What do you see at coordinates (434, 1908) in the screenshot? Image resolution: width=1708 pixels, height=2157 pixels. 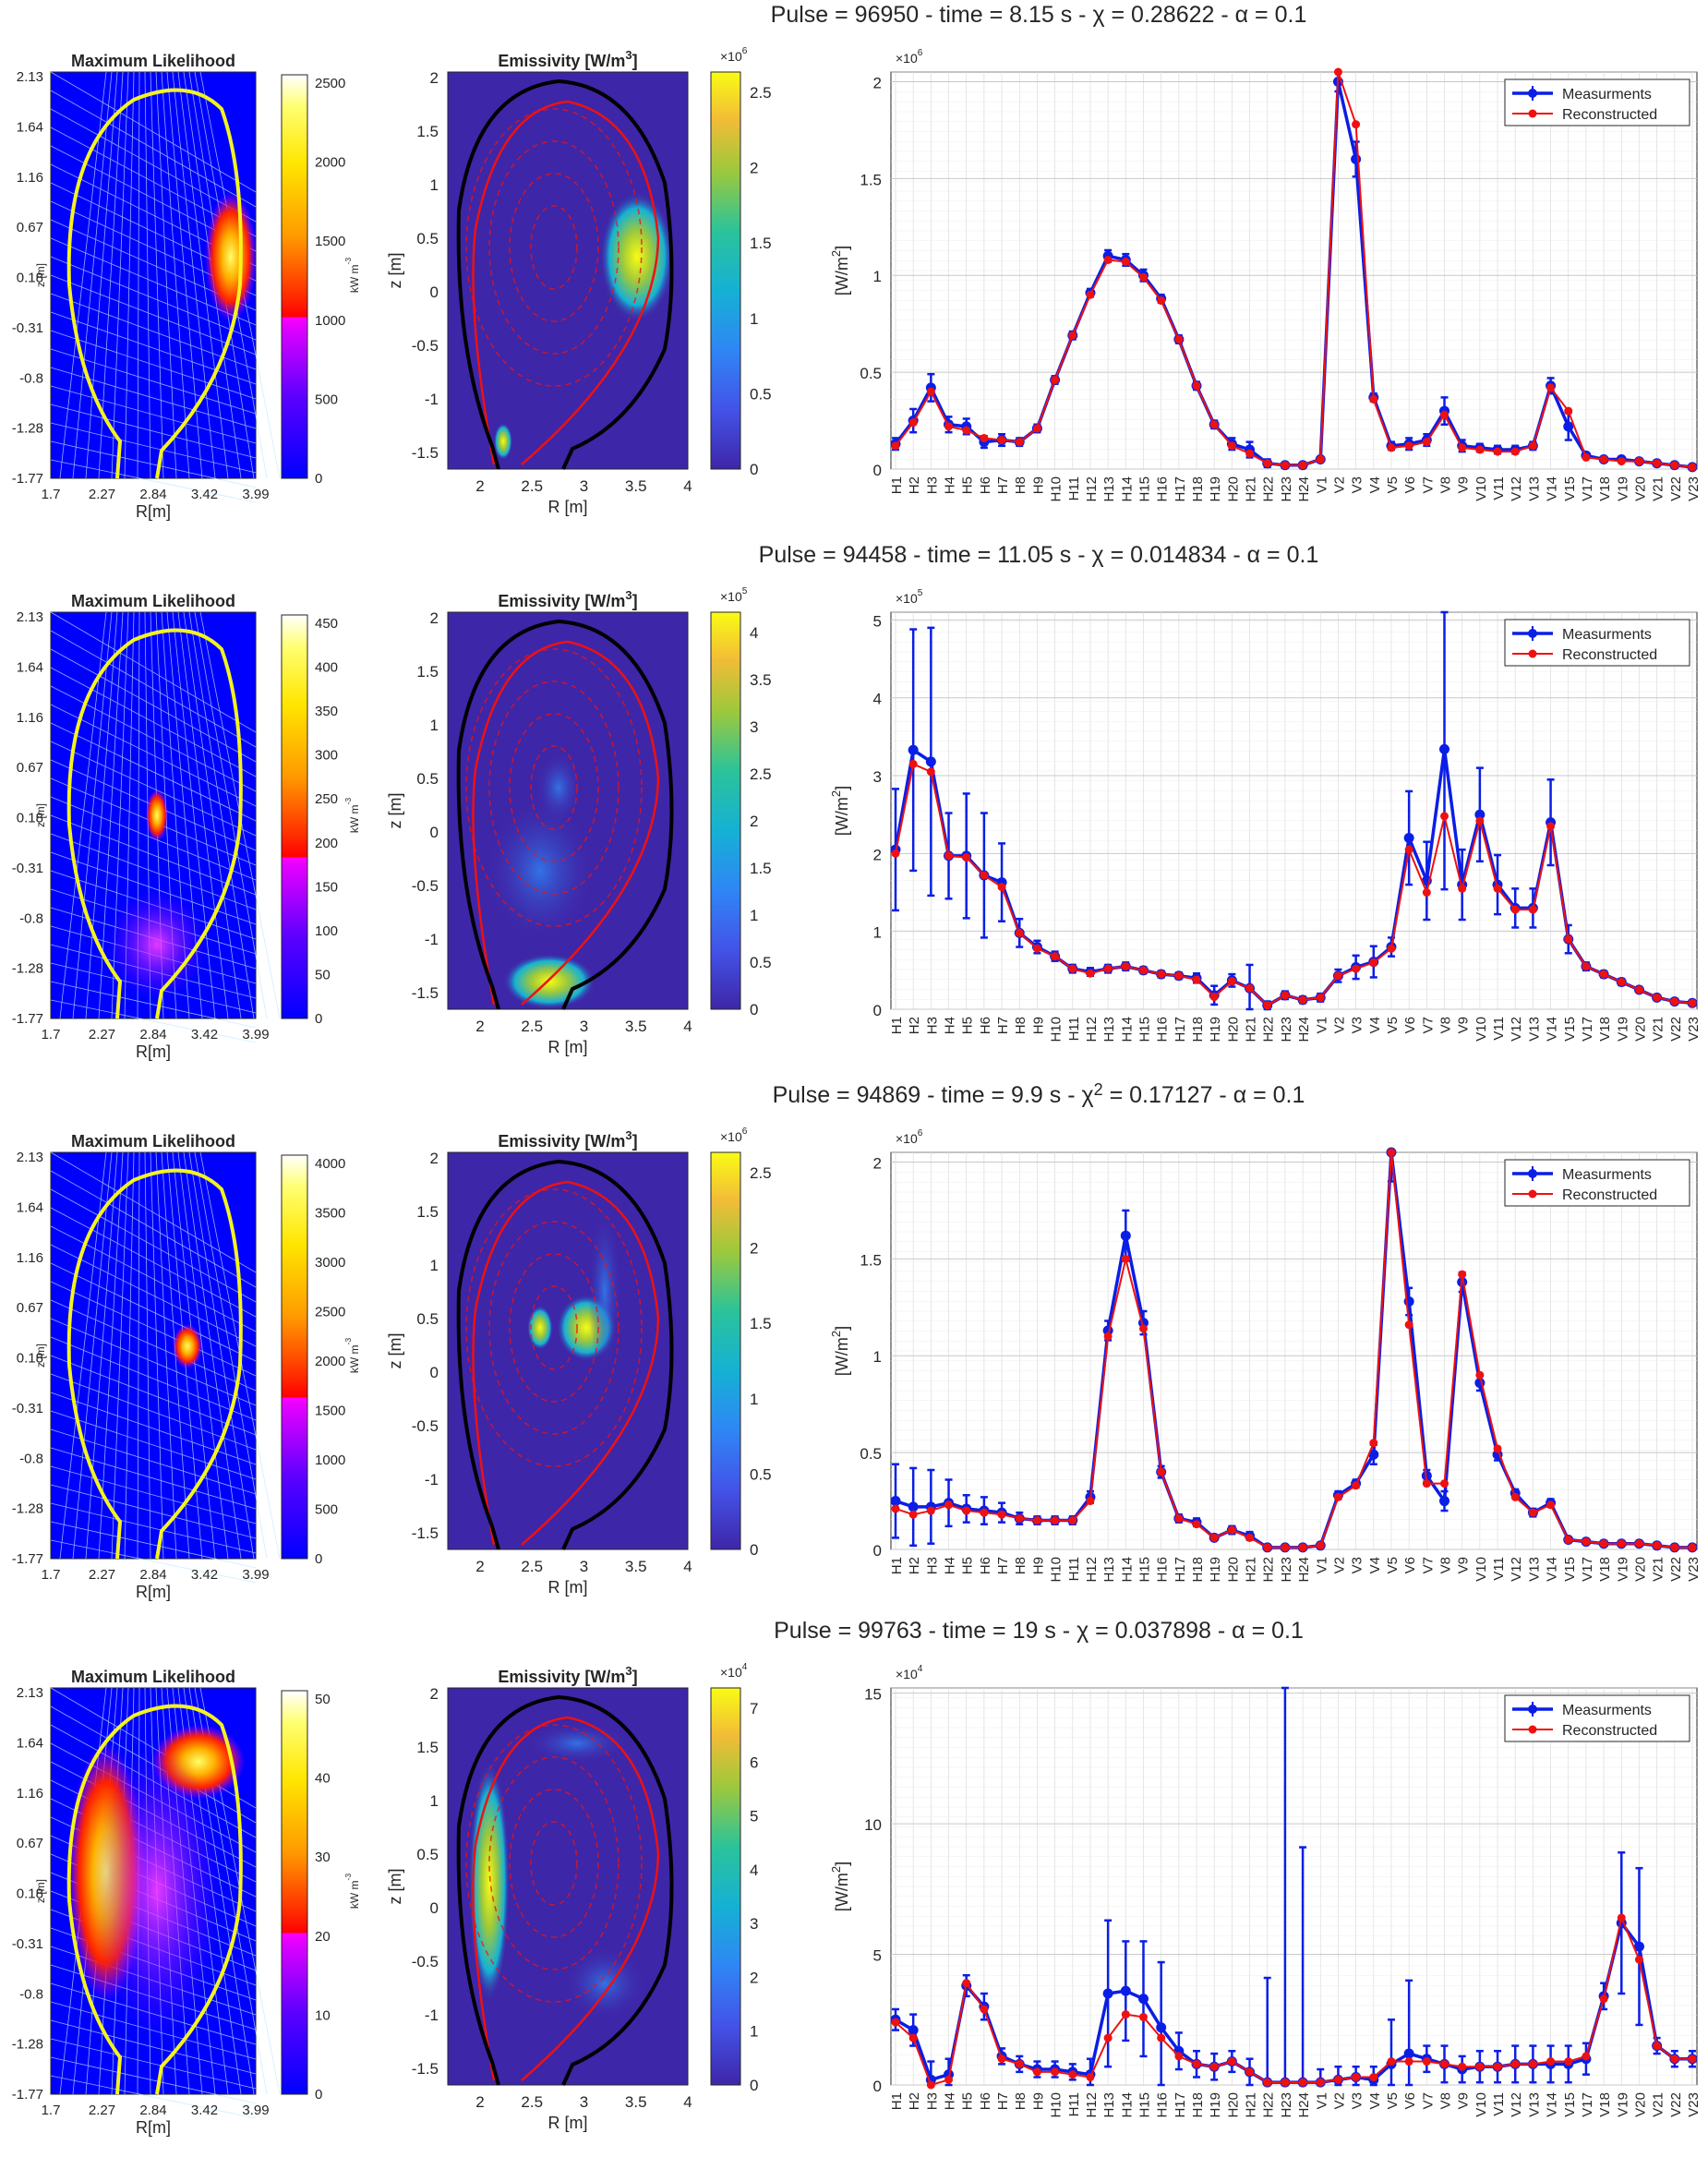 I see `em-y-tick: 0` at bounding box center [434, 1908].